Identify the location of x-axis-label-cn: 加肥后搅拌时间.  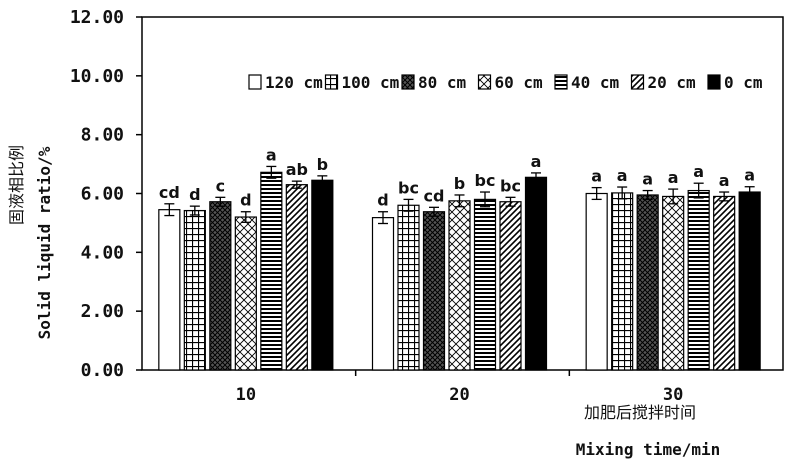
(640, 412).